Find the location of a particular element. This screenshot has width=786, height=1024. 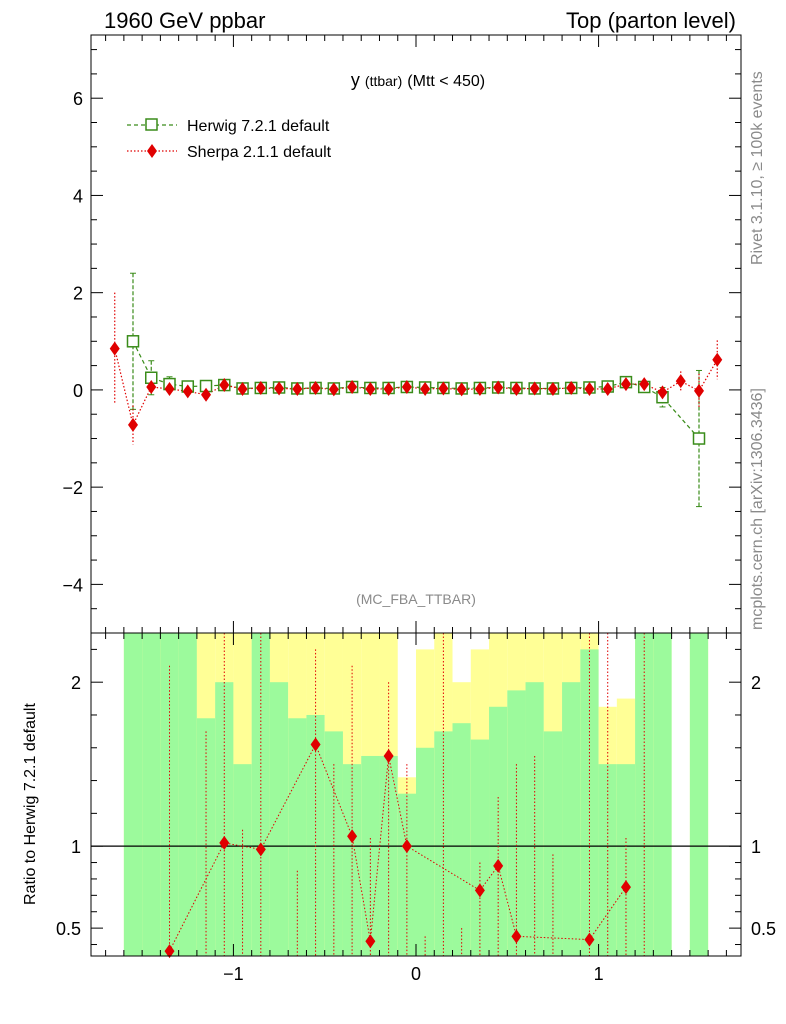

ratio-y-tick-label-right: 1 is located at coordinates (756, 847).